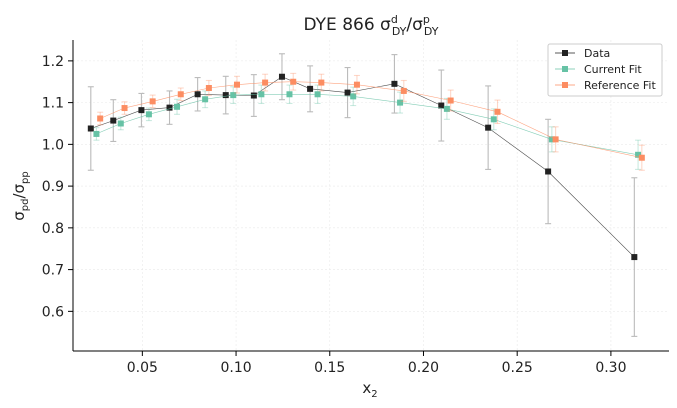 This screenshot has width=677, height=408. Describe the element at coordinates (142, 368) in the screenshot. I see `x-tick-label: 0.05` at that location.